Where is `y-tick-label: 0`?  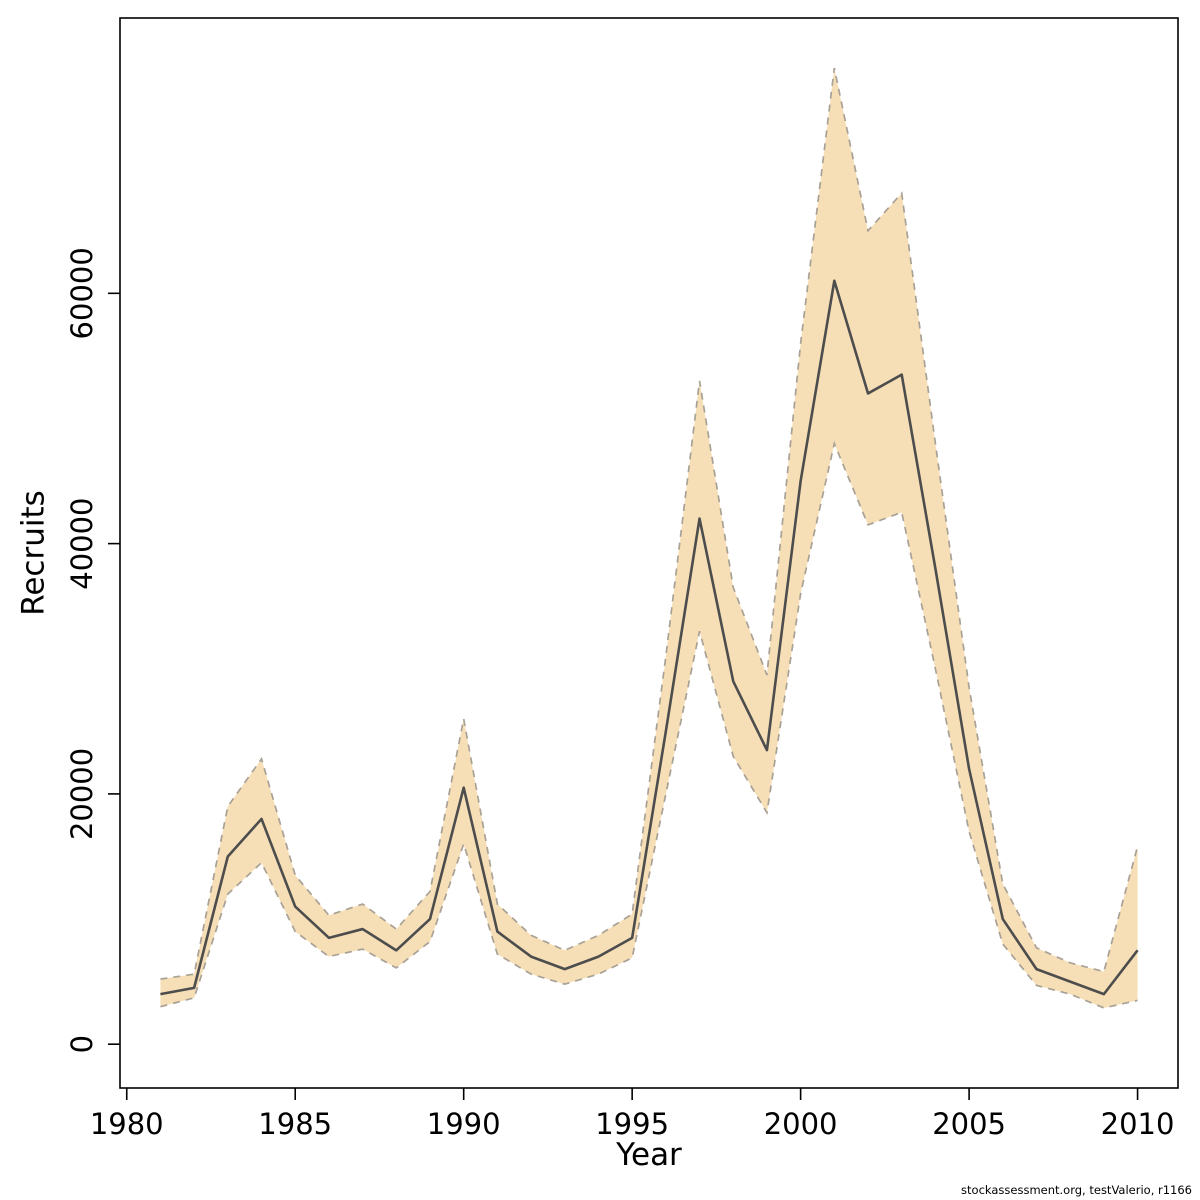 y-tick-label: 0 is located at coordinates (82, 1044).